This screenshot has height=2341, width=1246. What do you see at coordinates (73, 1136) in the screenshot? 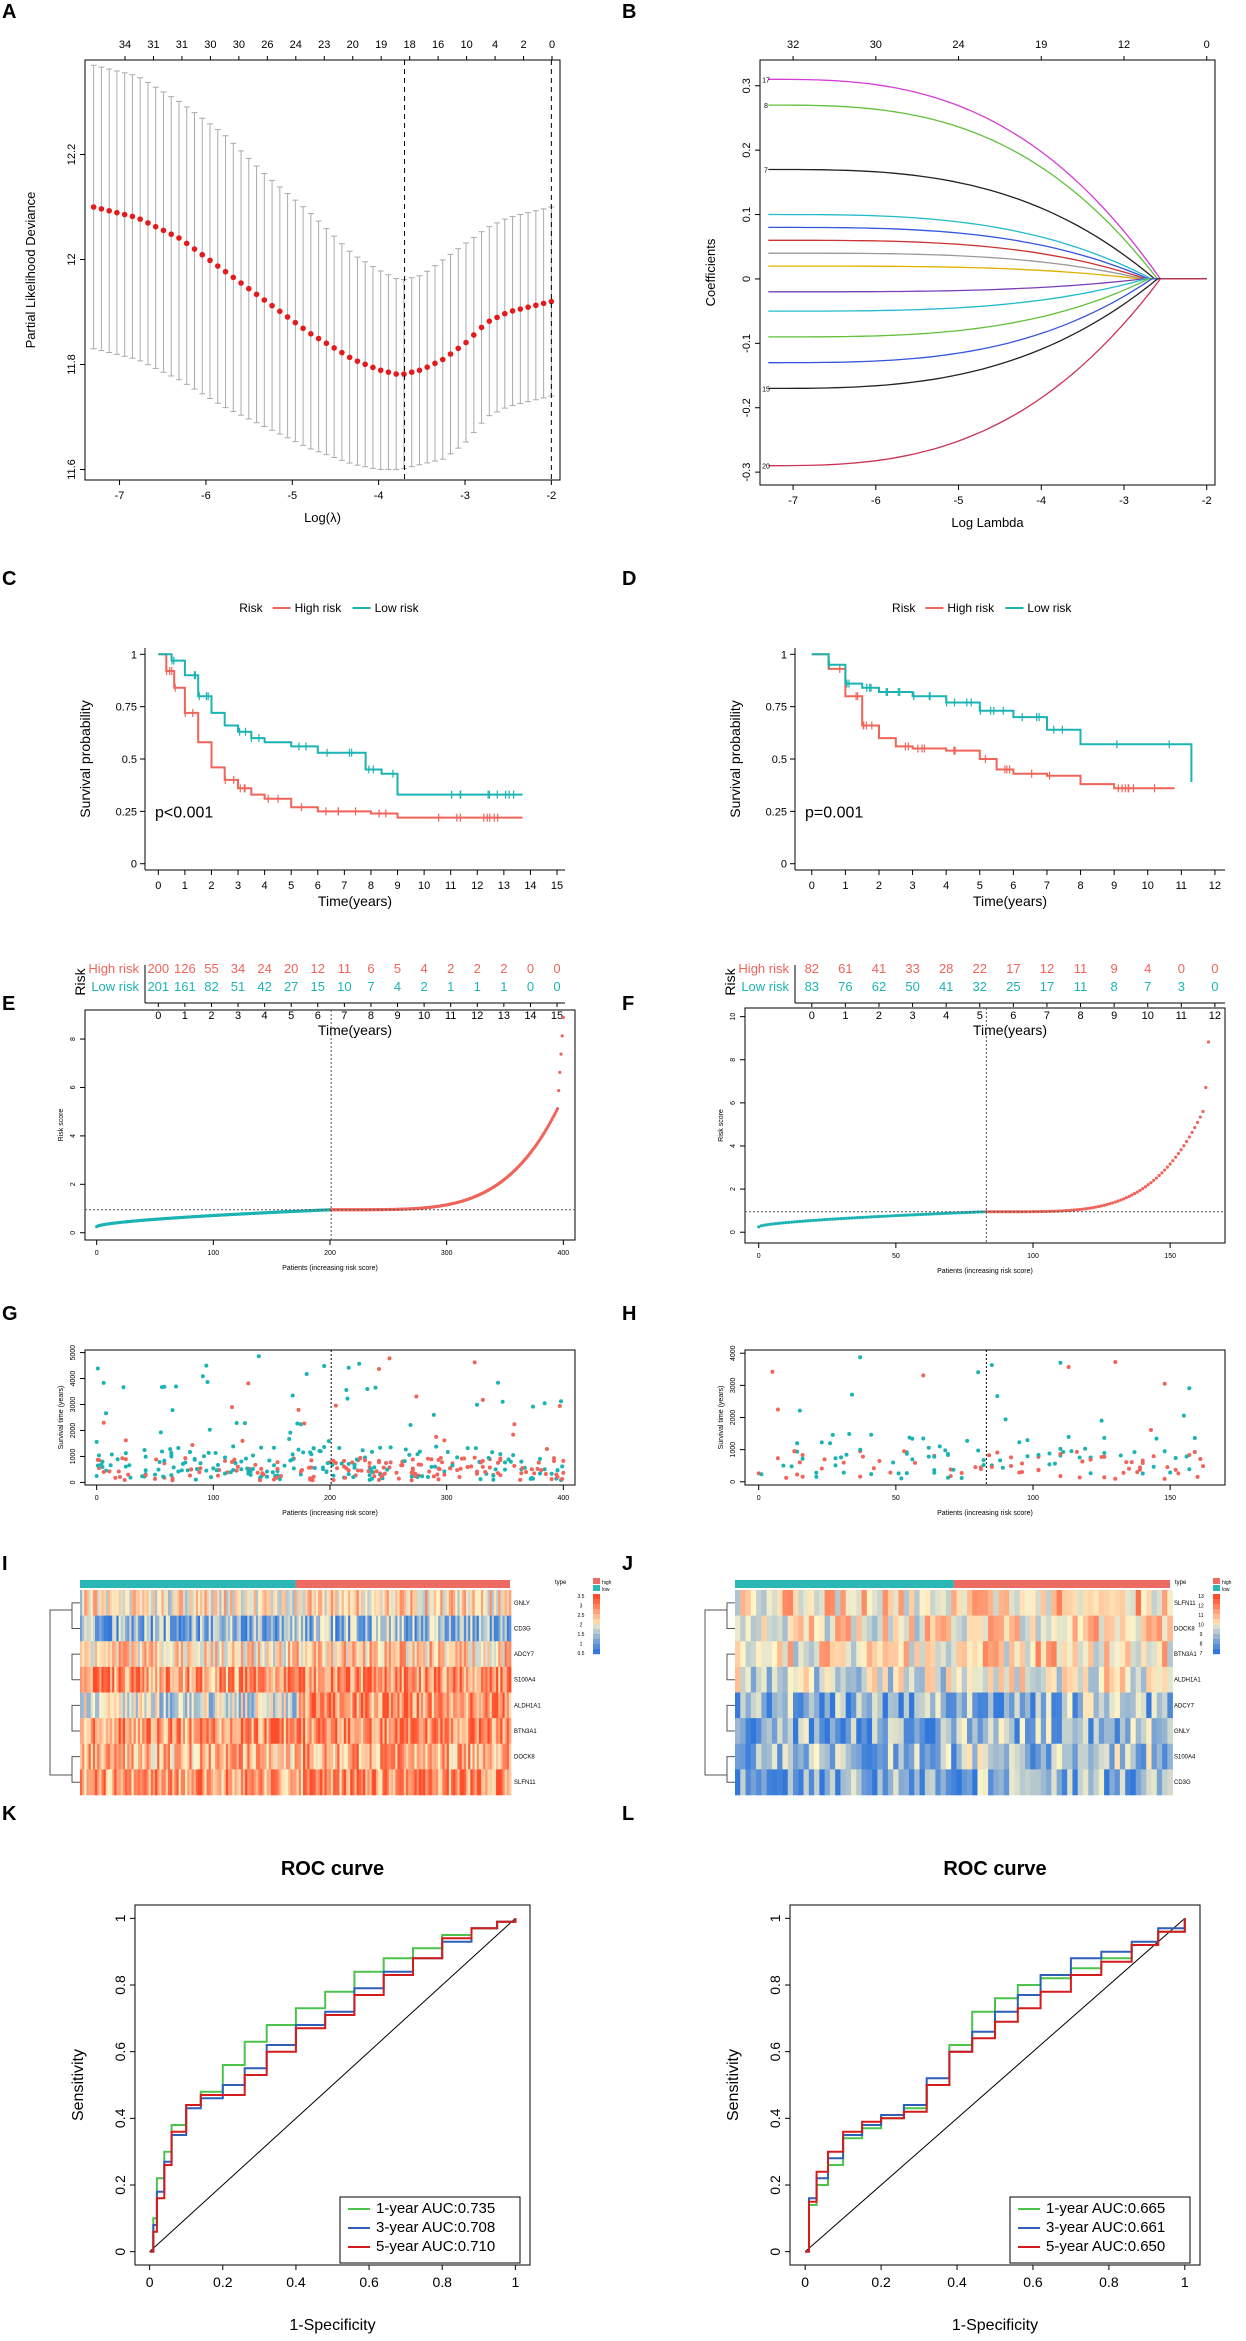
I see `y-tick-label: 4` at bounding box center [73, 1136].